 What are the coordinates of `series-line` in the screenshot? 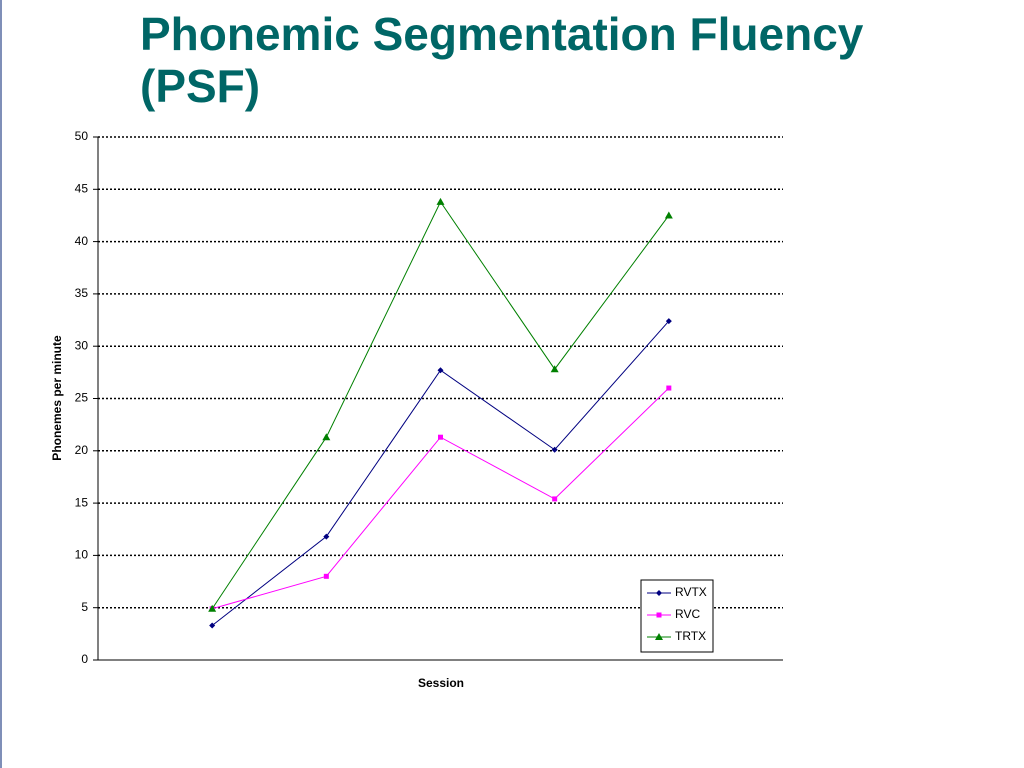 It's located at (441, 498).